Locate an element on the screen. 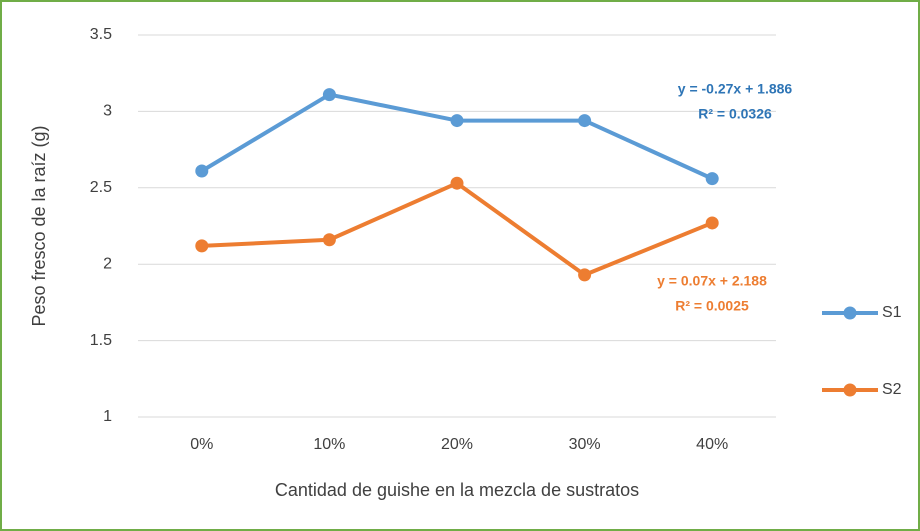 This screenshot has width=920, height=531. y-tick-label: 3 is located at coordinates (107, 111).